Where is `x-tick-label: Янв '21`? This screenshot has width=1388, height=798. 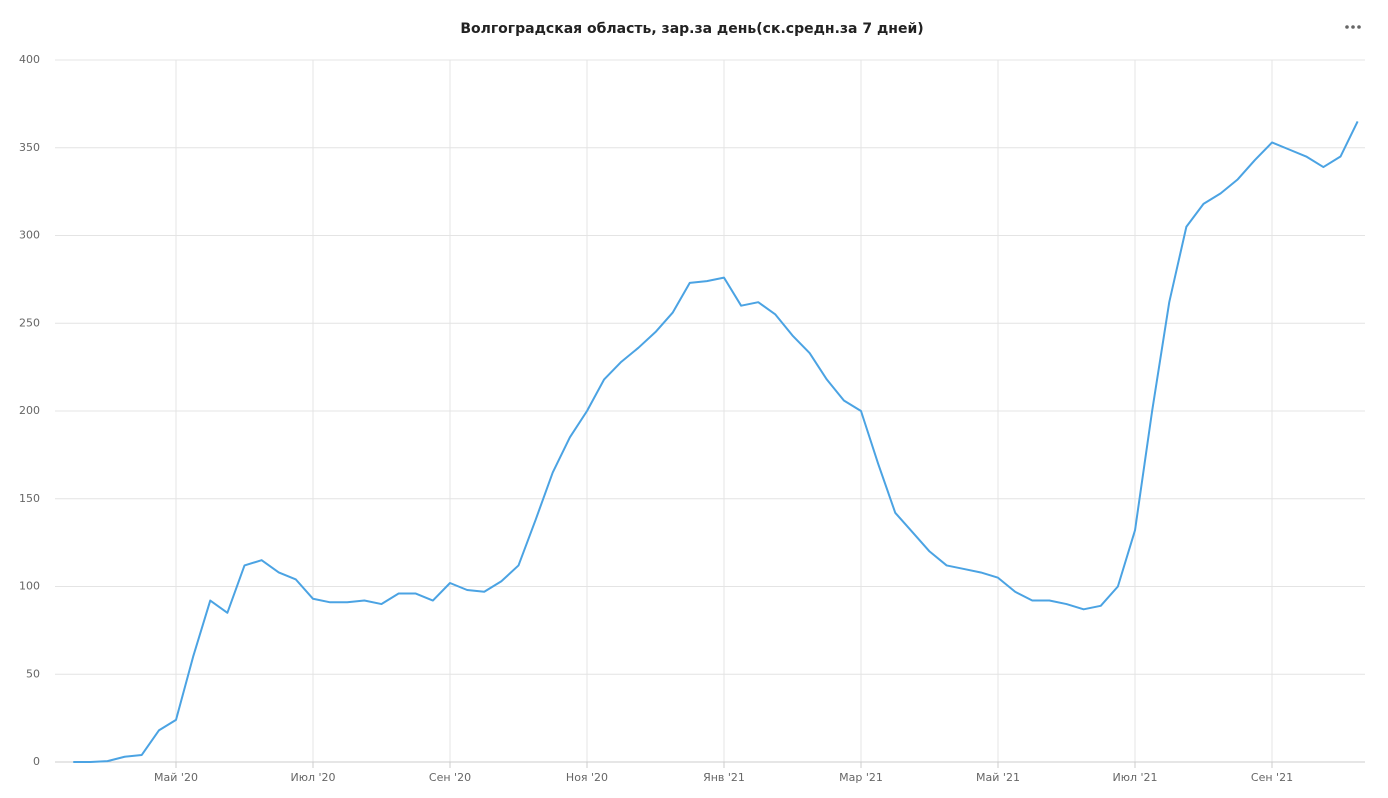
x-tick-label: Янв '21 is located at coordinates (724, 777).